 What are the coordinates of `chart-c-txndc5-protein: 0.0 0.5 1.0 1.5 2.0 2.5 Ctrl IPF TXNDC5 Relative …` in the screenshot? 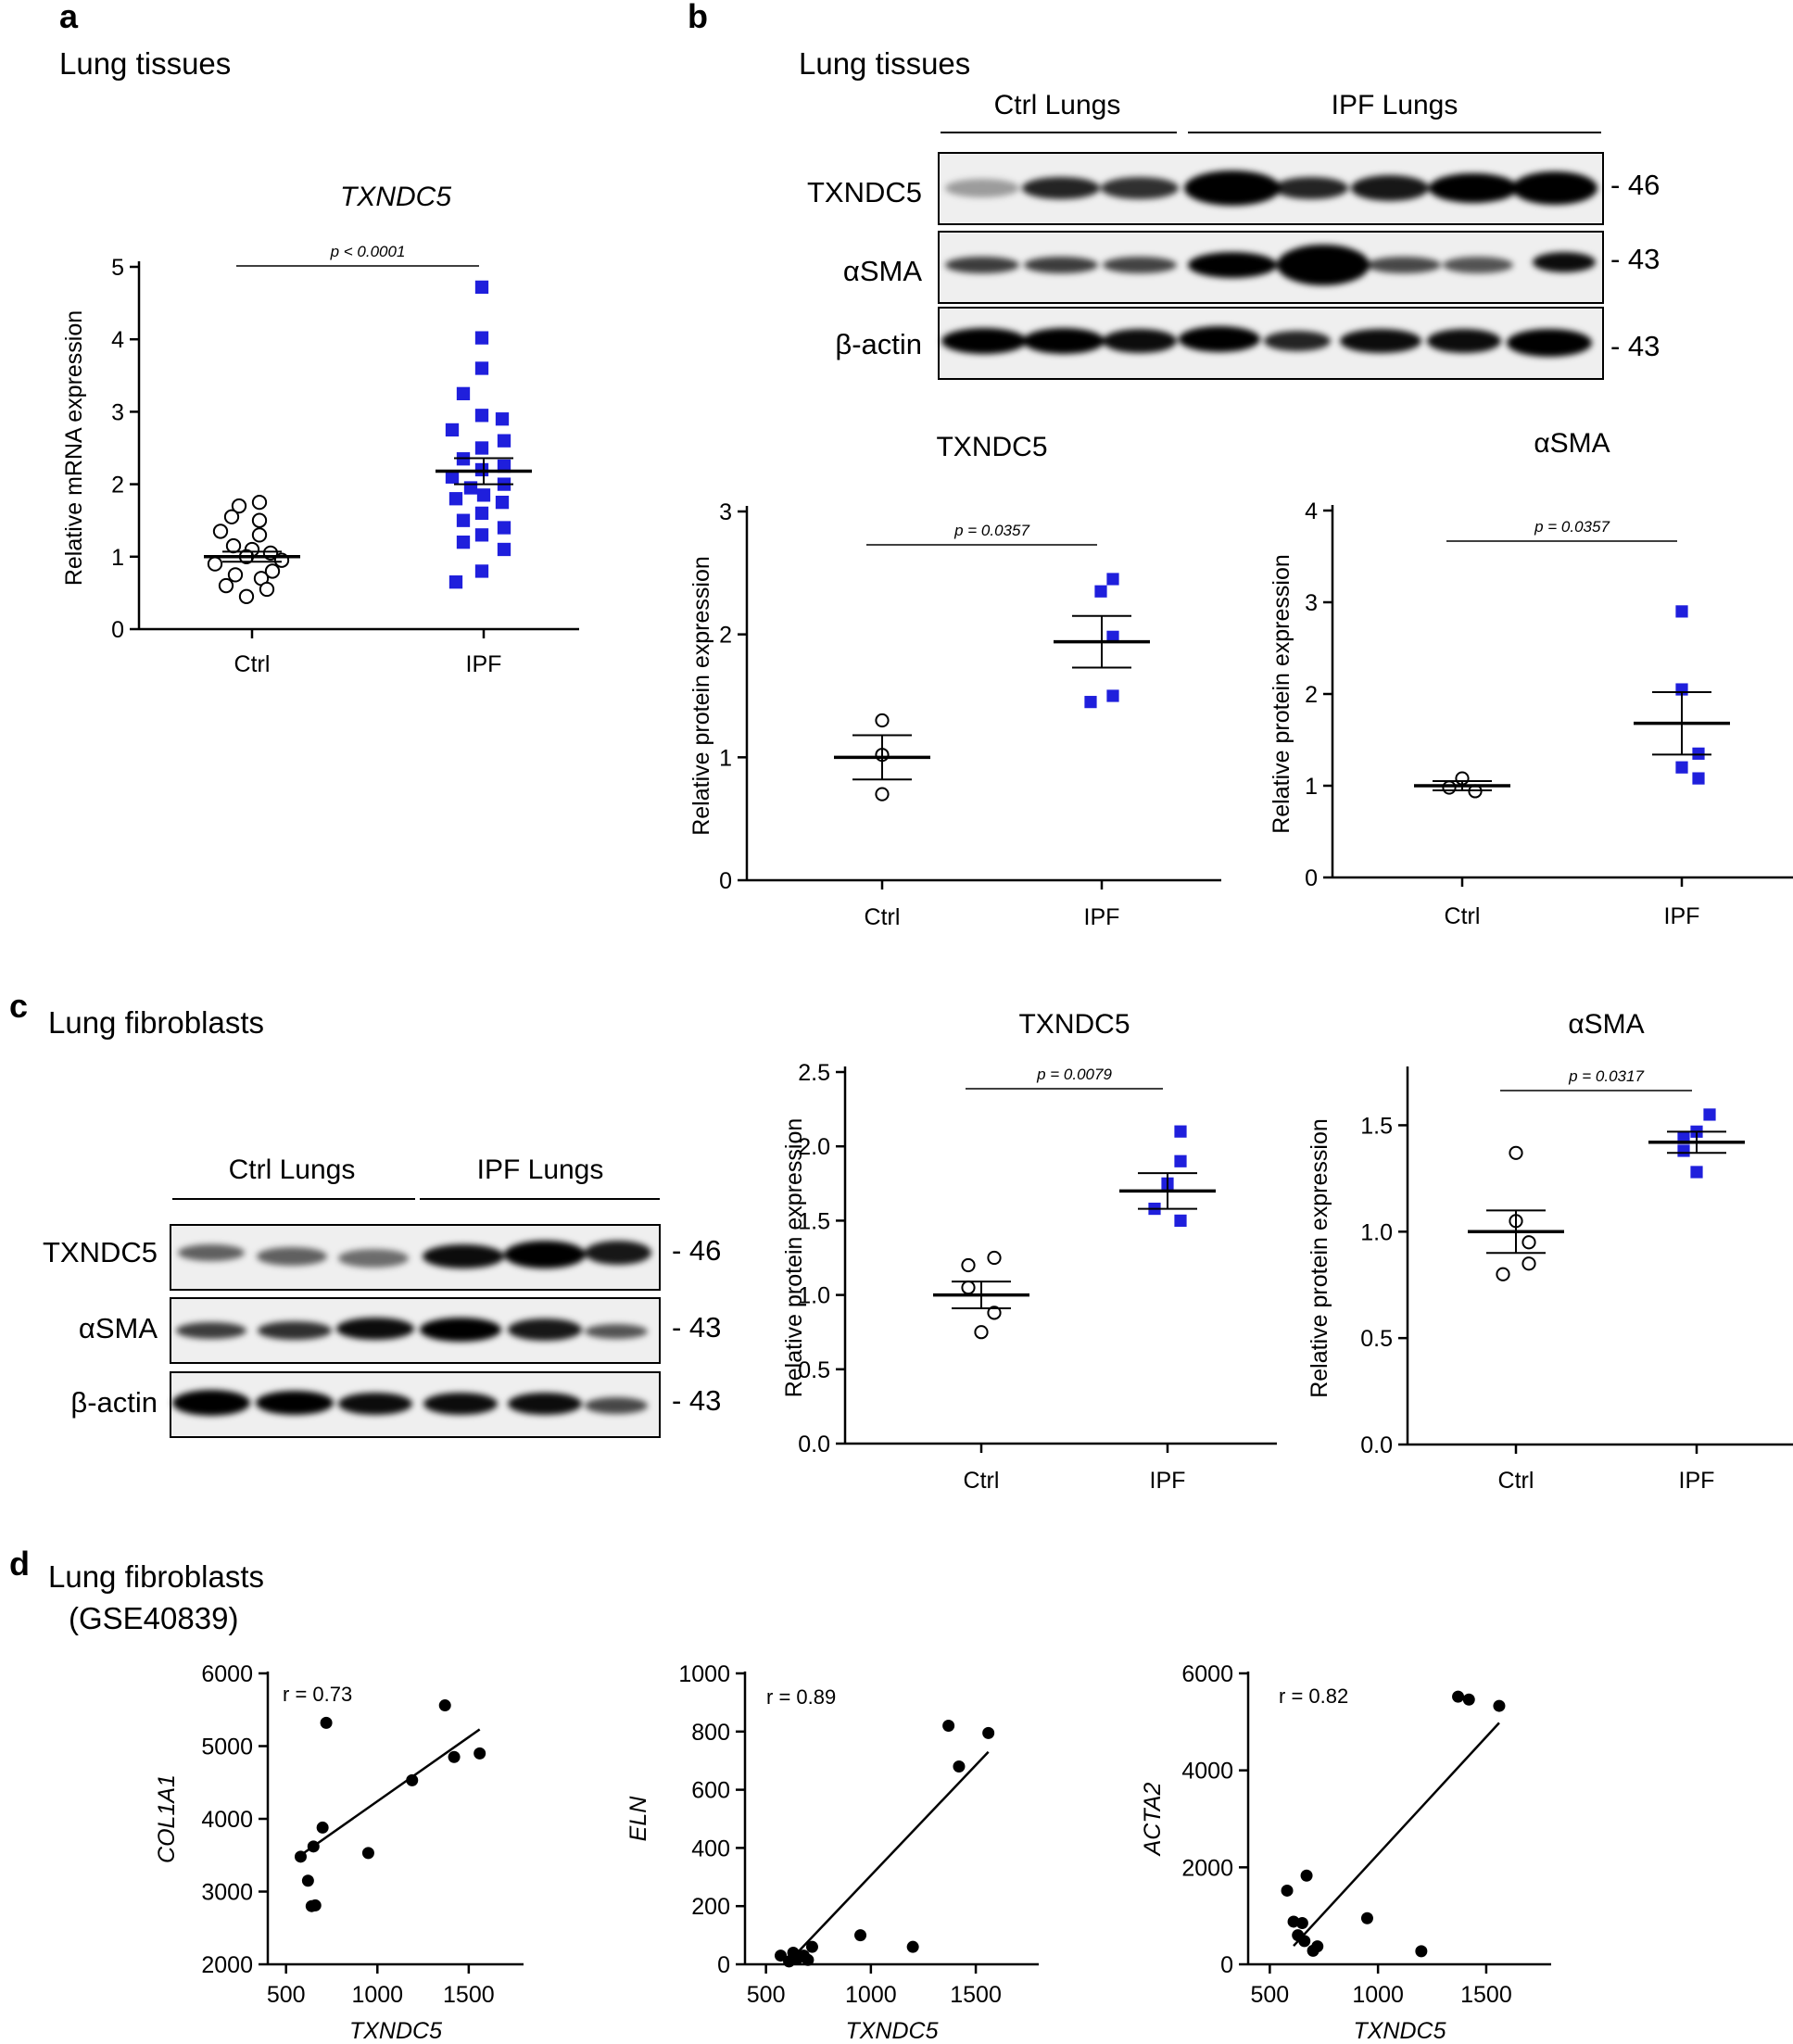 It's located at (1029, 1251).